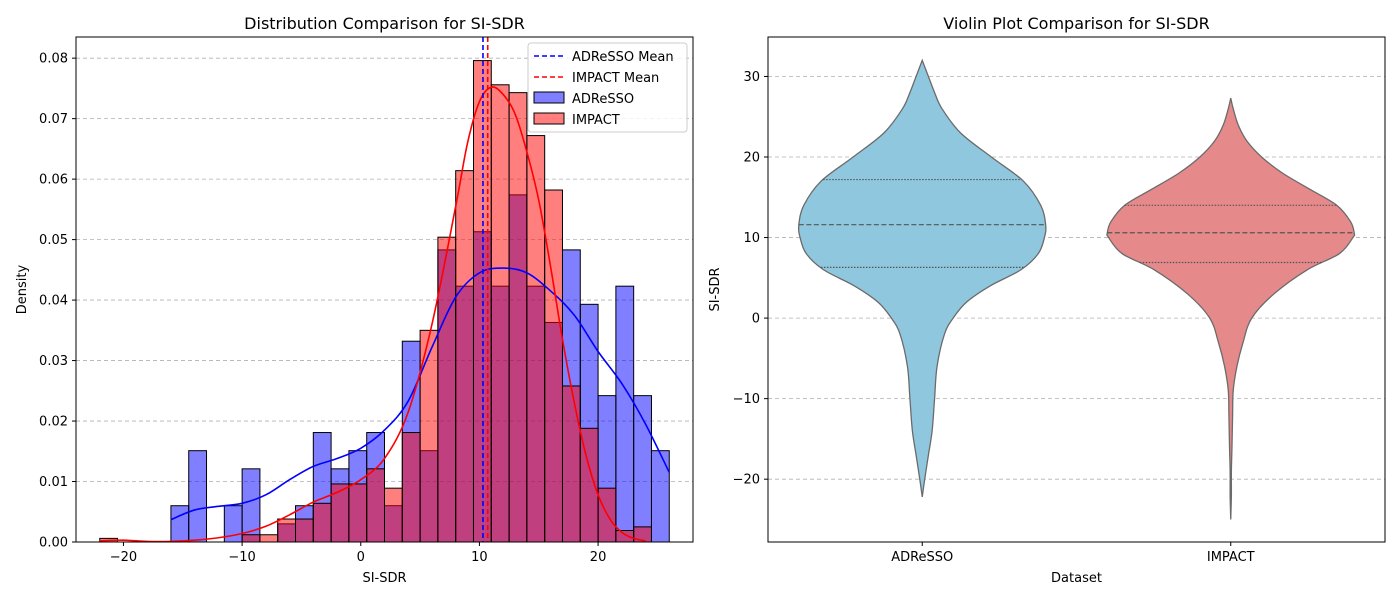 The height and width of the screenshot is (600, 1400). Describe the element at coordinates (751, 238) in the screenshot. I see `violin-y-tick-label: 10` at that location.